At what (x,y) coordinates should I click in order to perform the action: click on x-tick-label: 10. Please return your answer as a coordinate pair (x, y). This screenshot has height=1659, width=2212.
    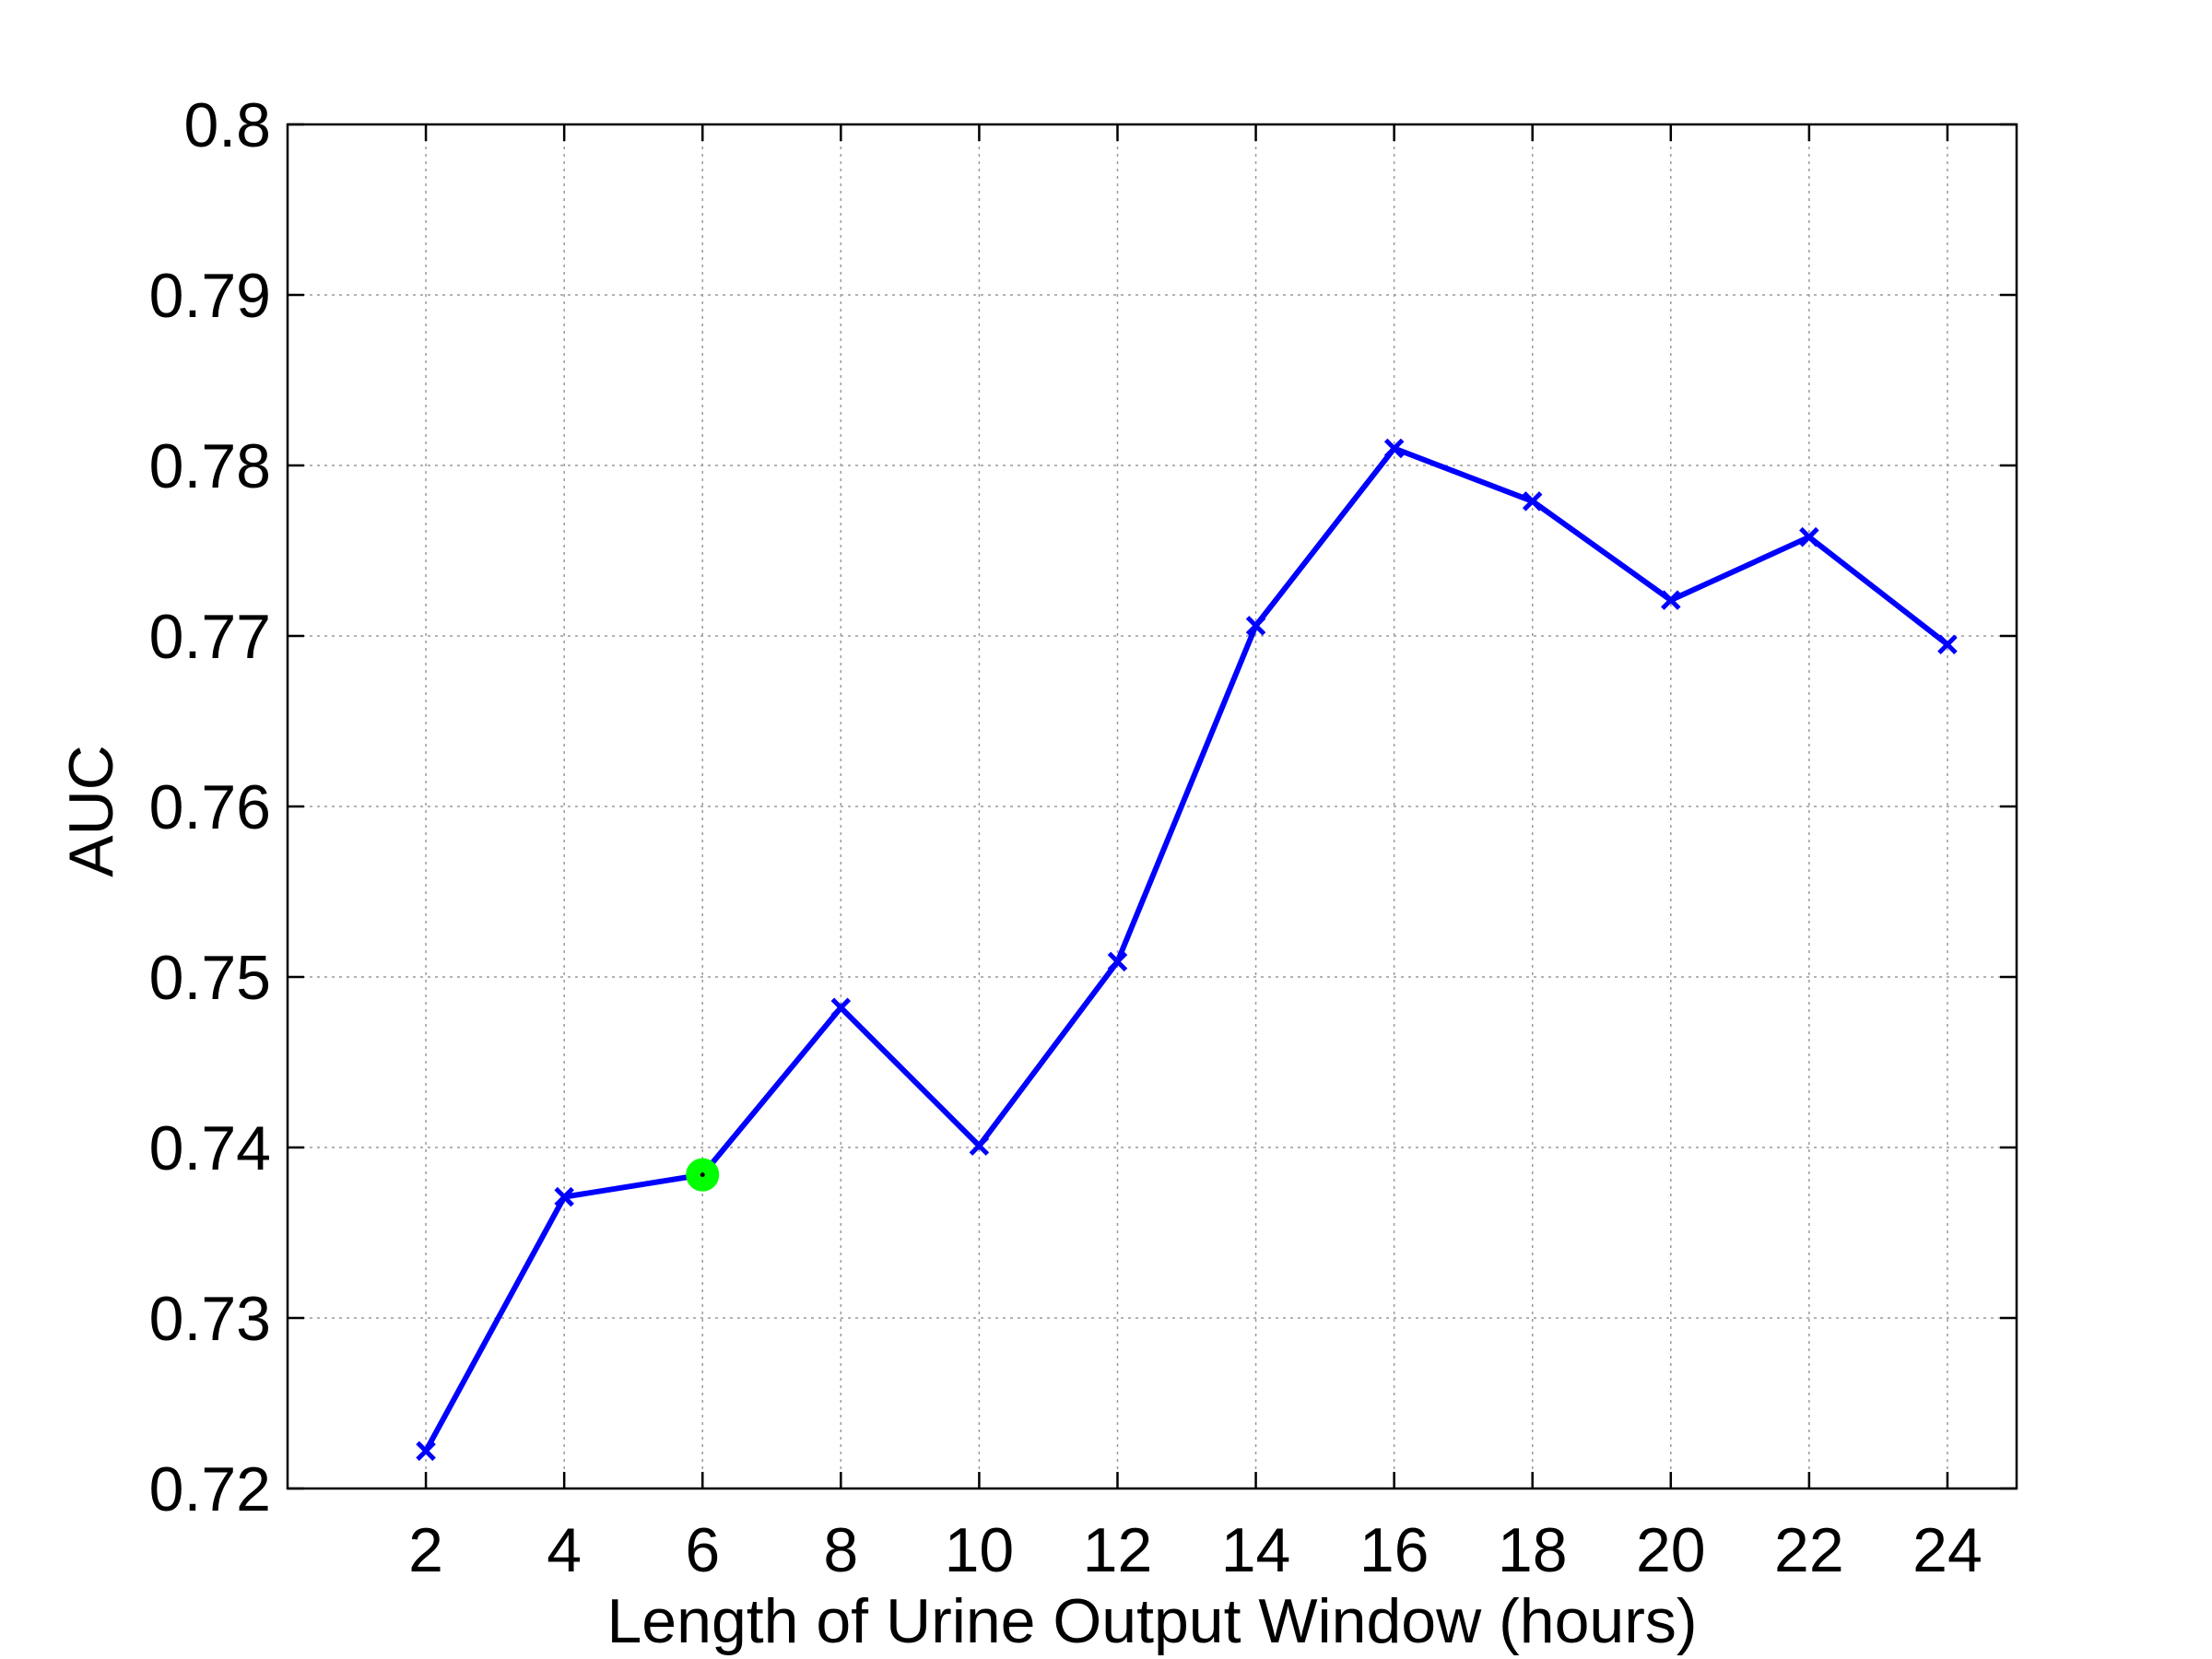
    Looking at the image, I should click on (980, 1550).